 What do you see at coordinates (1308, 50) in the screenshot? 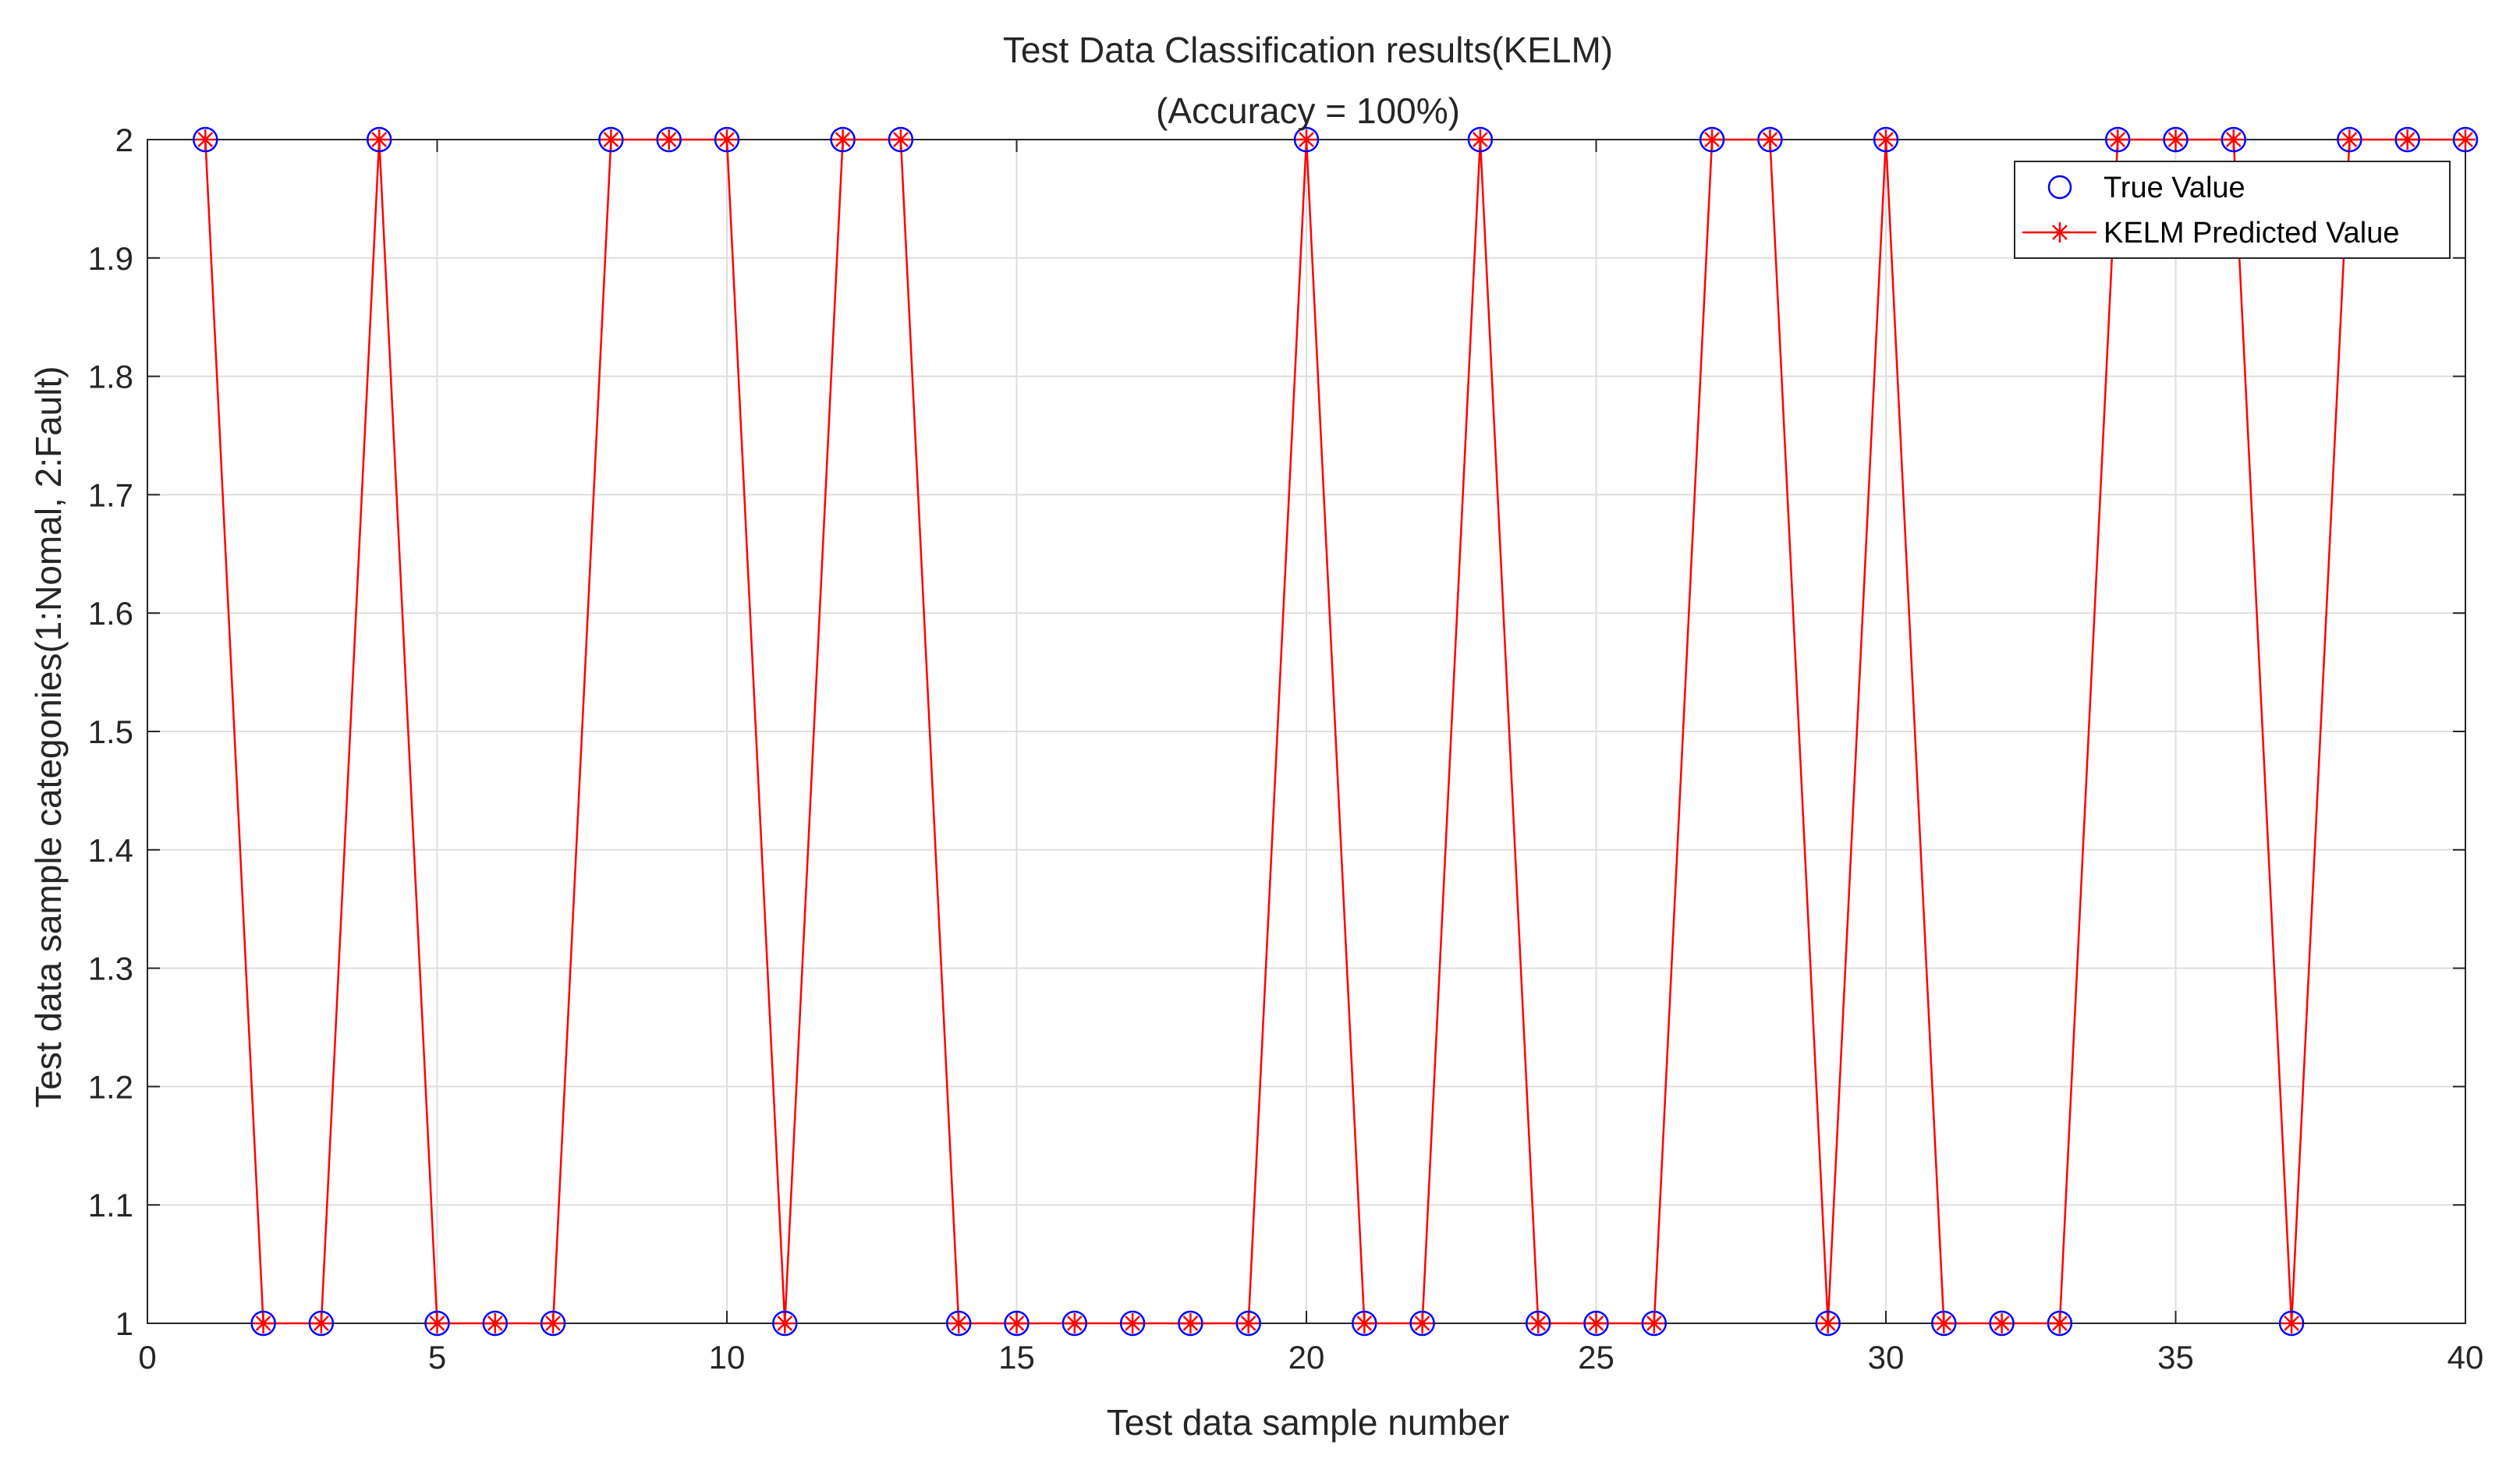
I see `chart-title: Test Data Classification results(KELM)` at bounding box center [1308, 50].